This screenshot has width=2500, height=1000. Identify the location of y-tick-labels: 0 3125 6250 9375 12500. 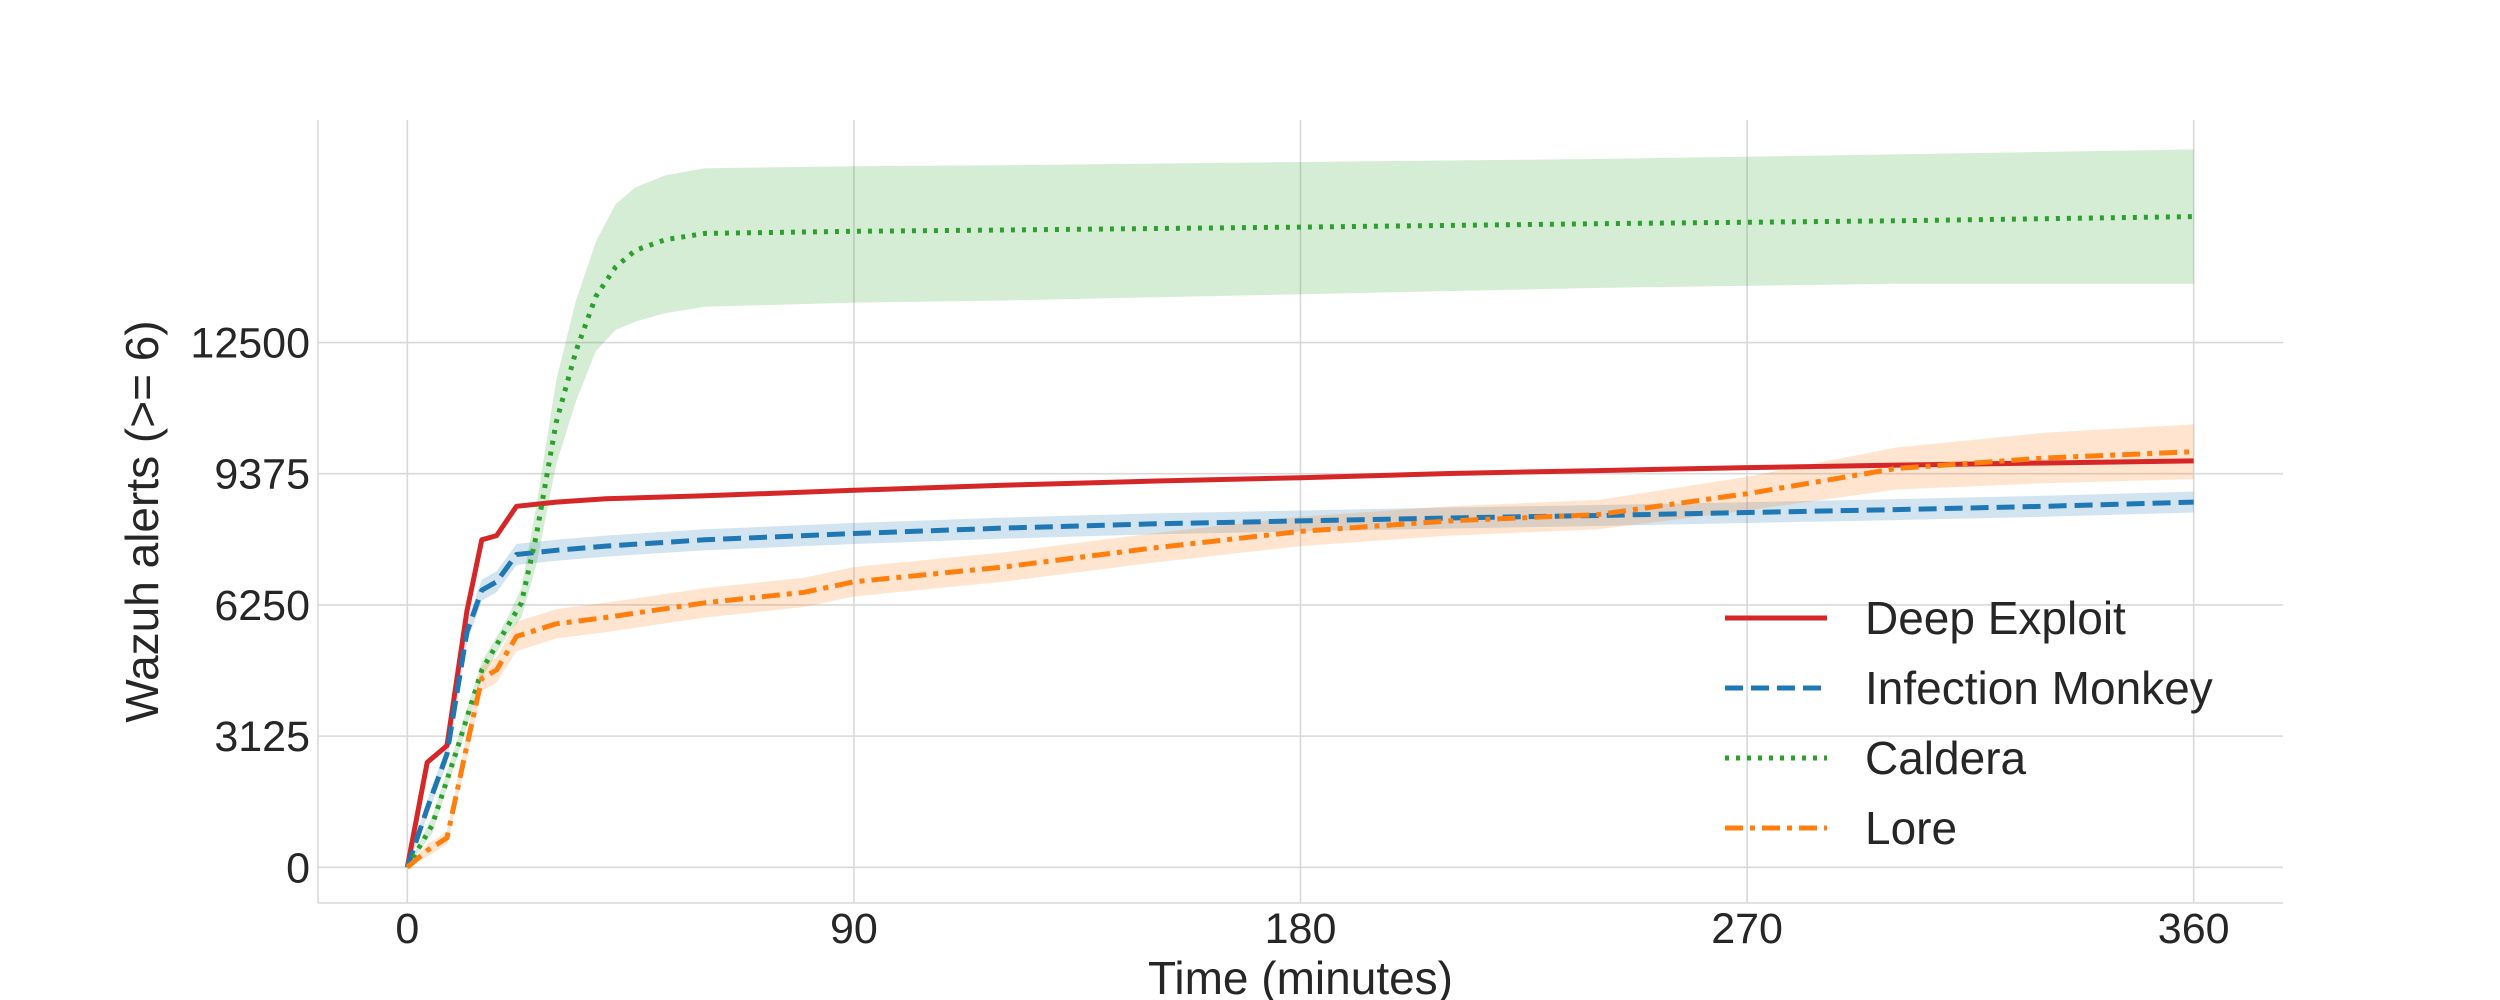
(250, 606).